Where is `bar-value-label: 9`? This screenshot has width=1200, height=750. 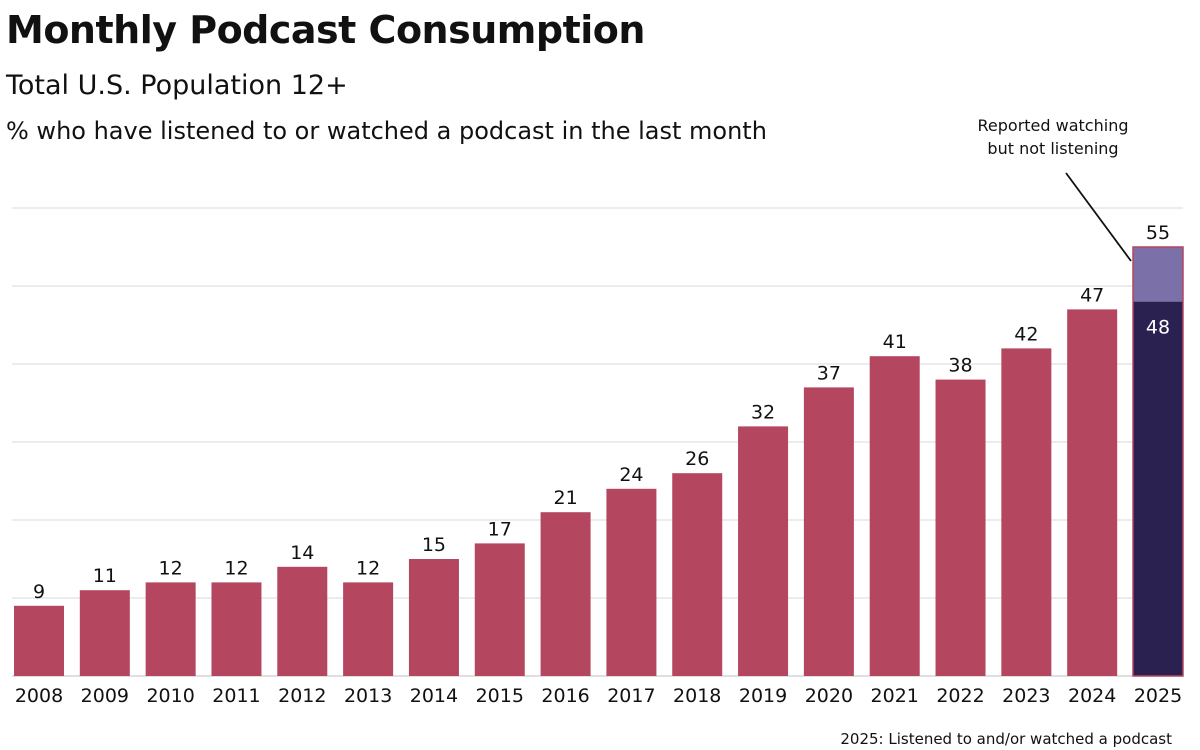
bar-value-label: 9 is located at coordinates (39, 592).